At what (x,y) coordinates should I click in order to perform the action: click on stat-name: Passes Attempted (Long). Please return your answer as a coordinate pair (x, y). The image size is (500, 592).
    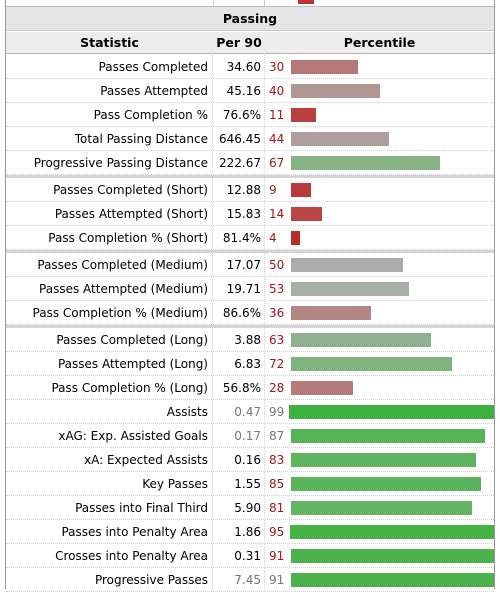
    Looking at the image, I should click on (109, 363).